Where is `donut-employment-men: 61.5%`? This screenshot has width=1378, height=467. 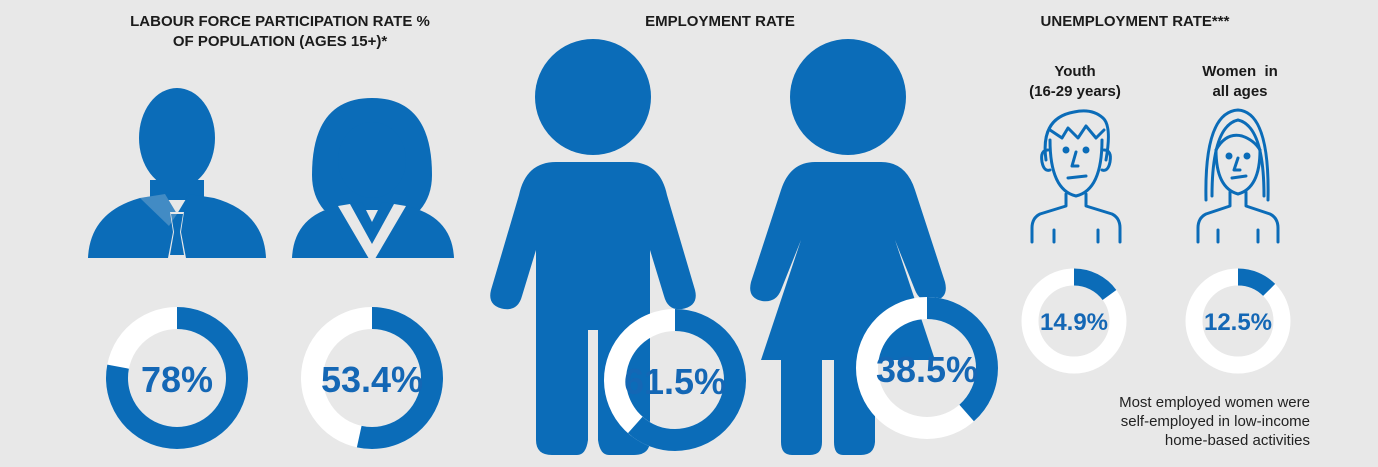
donut-employment-men: 61.5% is located at coordinates (675, 380).